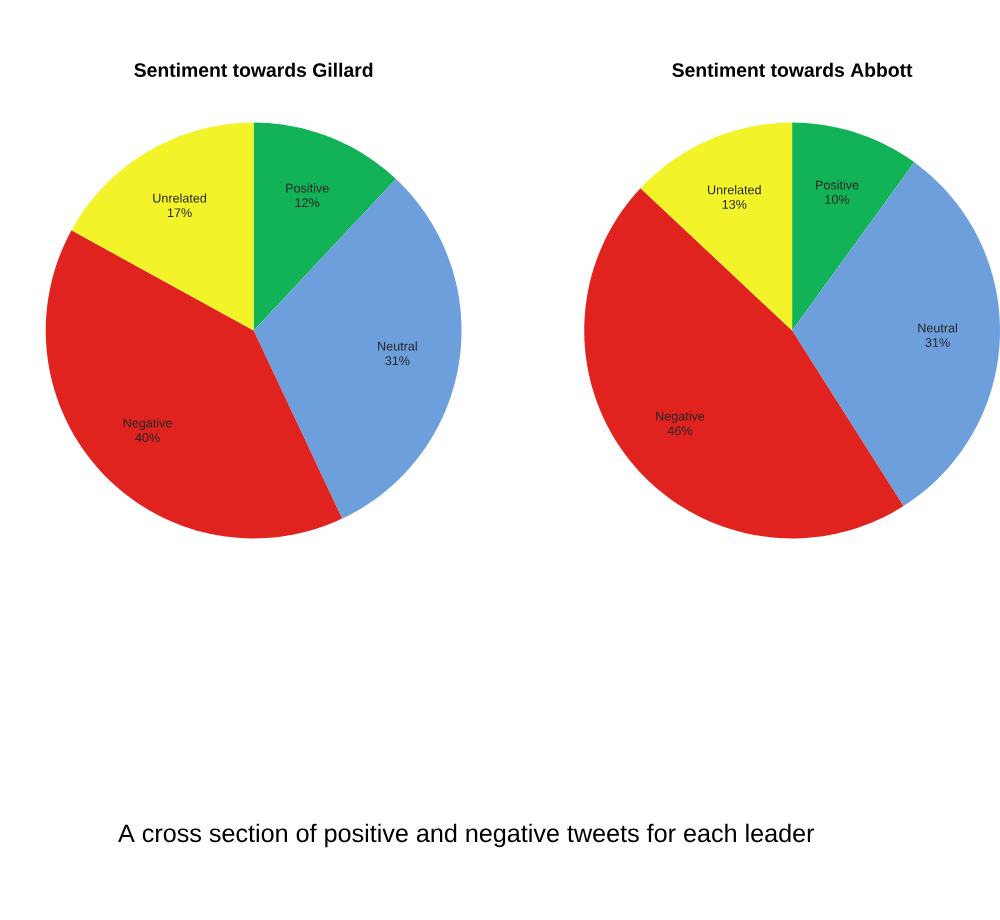 This screenshot has width=1000, height=920. What do you see at coordinates (253, 69) in the screenshot?
I see `chart-title: Sentiment towards Gillard` at bounding box center [253, 69].